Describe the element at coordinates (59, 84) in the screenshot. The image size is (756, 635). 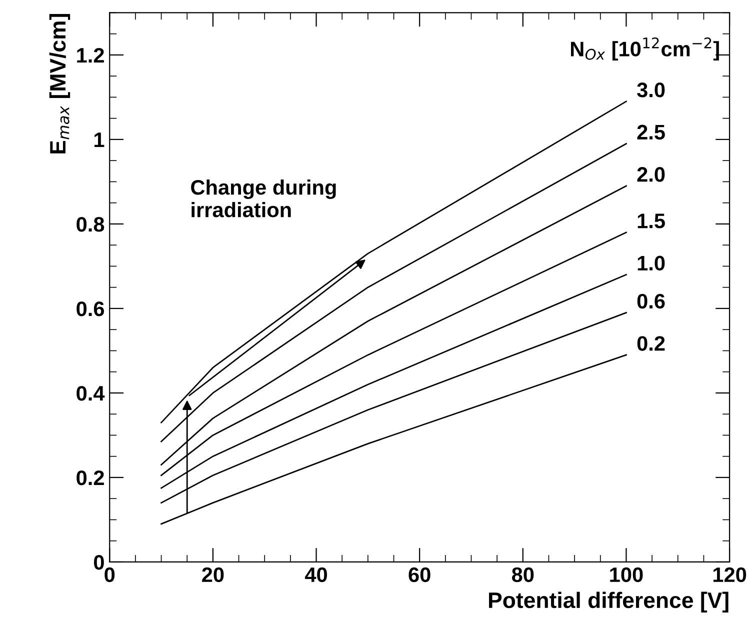
I see `y-axis-title: E$_{max}$ [MV/cm]` at that location.